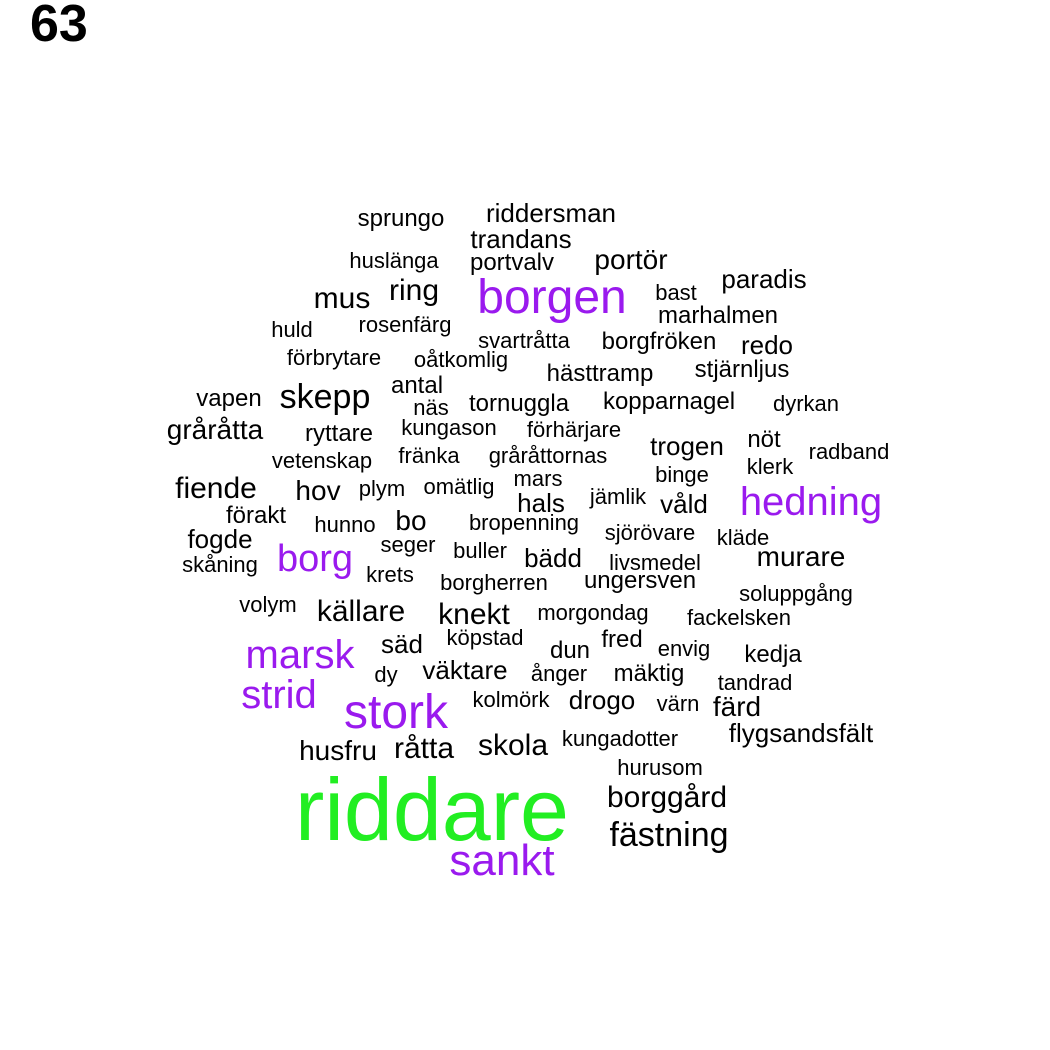 This screenshot has width=1050, height=1050. What do you see at coordinates (767, 345) in the screenshot?
I see `cloud-word: redo` at bounding box center [767, 345].